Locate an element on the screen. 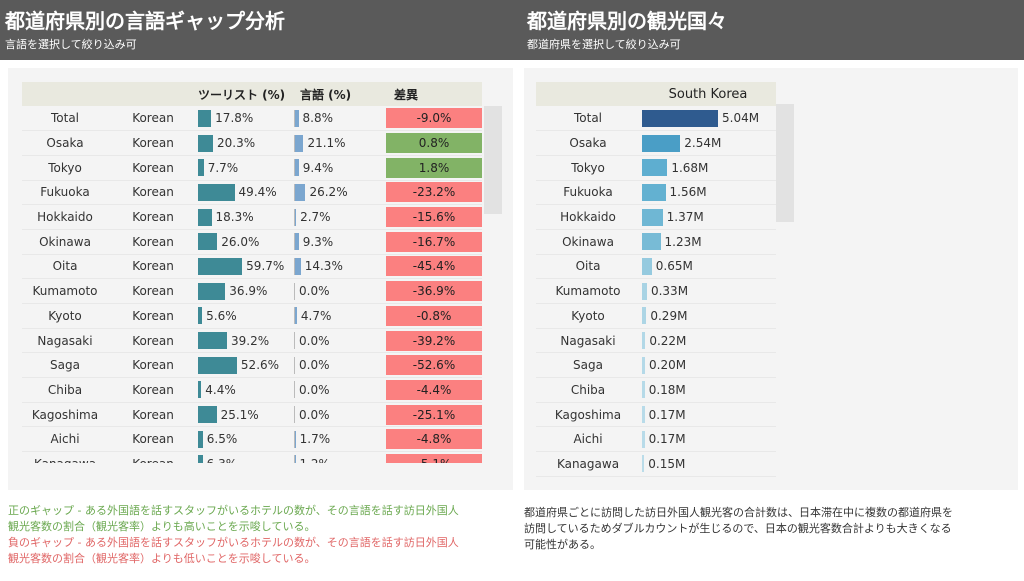  table-row: Osaka Korean 20.3% 21.1% 0.8% is located at coordinates (252, 143).